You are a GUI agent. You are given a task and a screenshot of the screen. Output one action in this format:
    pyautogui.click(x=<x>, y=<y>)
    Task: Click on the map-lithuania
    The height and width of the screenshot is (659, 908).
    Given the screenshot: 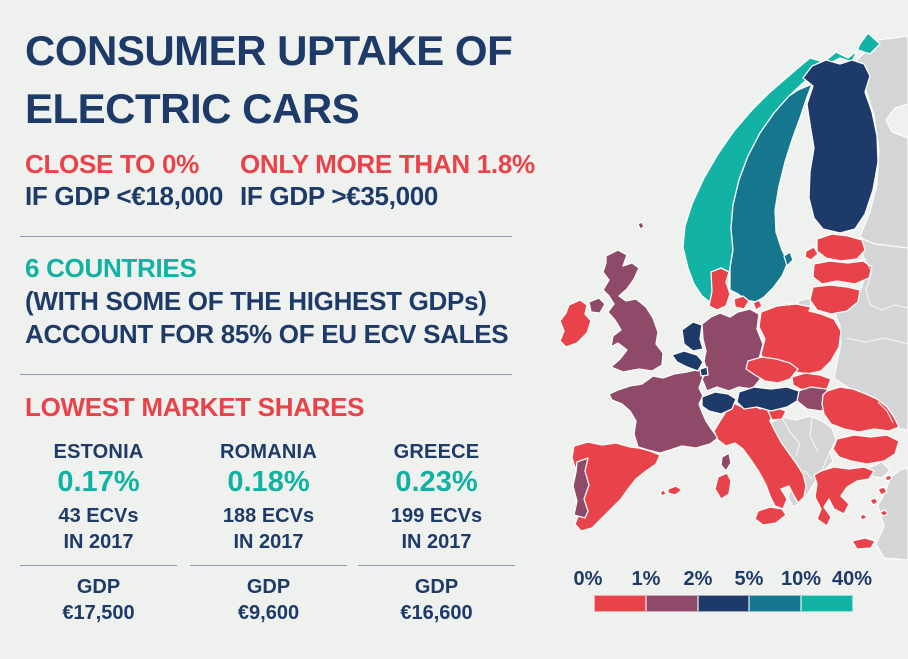 What is the action you would take?
    pyautogui.click(x=835, y=299)
    